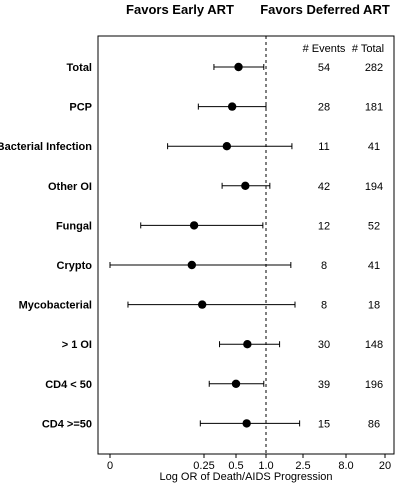  What do you see at coordinates (55, 306) in the screenshot?
I see `row-label: Mycobacterial` at bounding box center [55, 306].